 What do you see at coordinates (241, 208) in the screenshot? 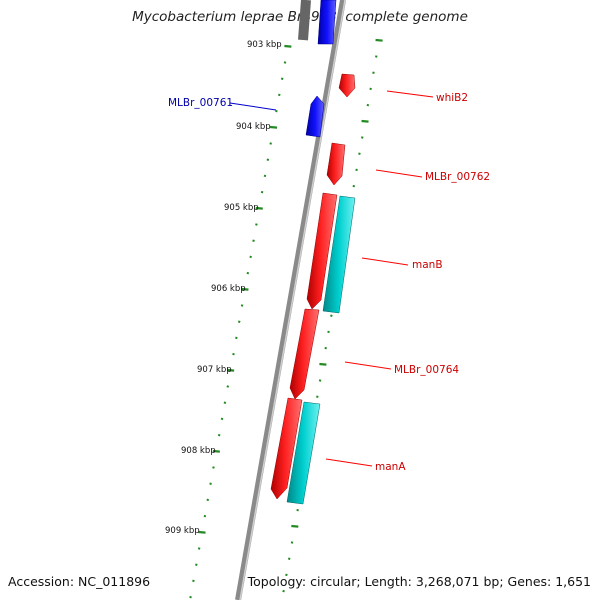
I see `ruler-label: 905 kbp` at bounding box center [241, 208].